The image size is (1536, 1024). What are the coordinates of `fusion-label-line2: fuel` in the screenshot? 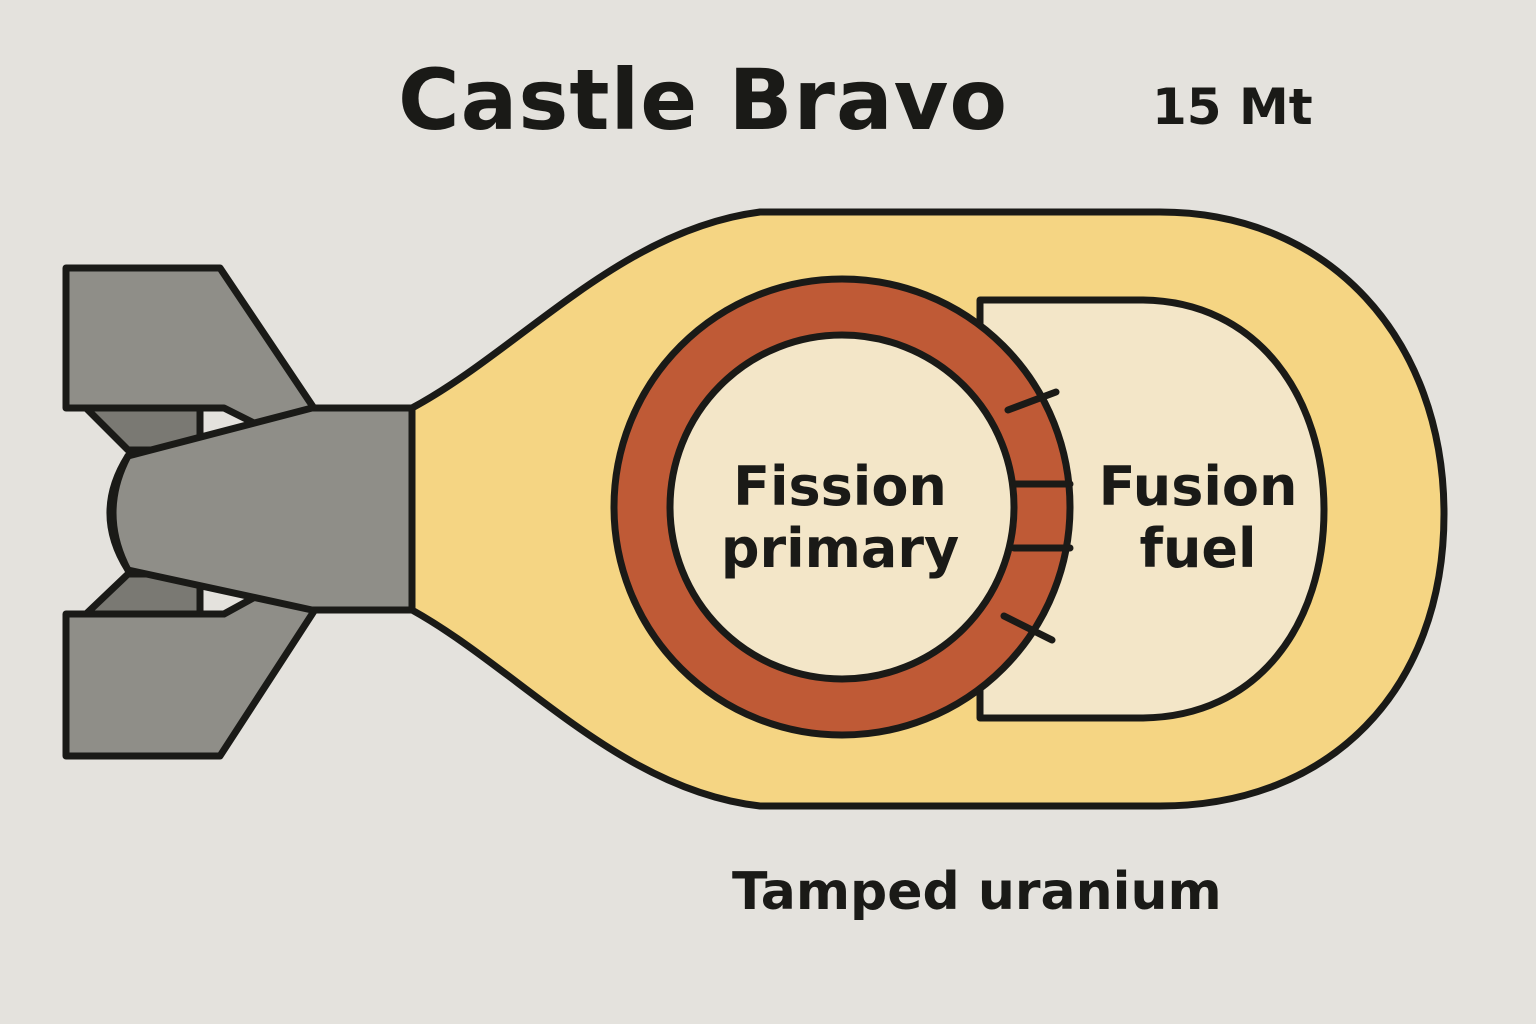 It's located at (1198, 548).